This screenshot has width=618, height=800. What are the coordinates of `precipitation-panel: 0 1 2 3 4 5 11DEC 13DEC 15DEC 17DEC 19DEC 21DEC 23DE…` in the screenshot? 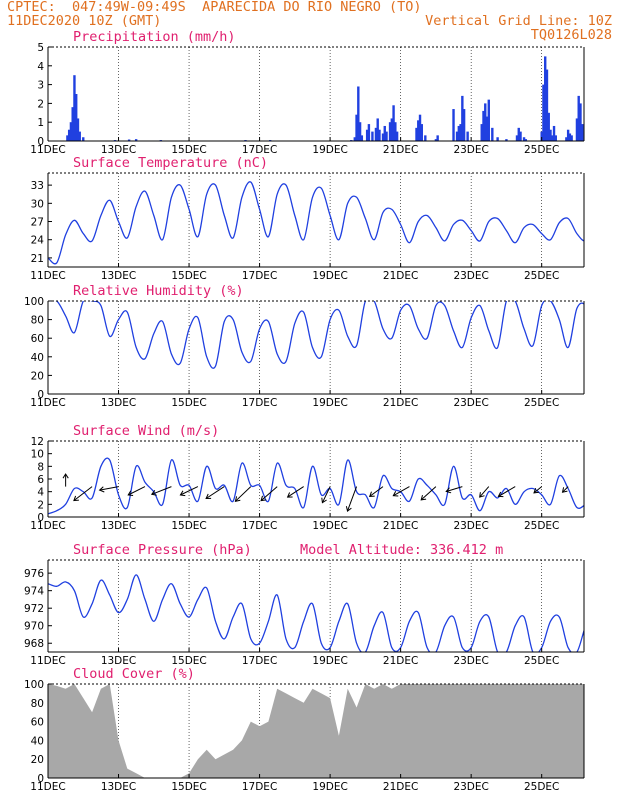 It's located at (307, 92).